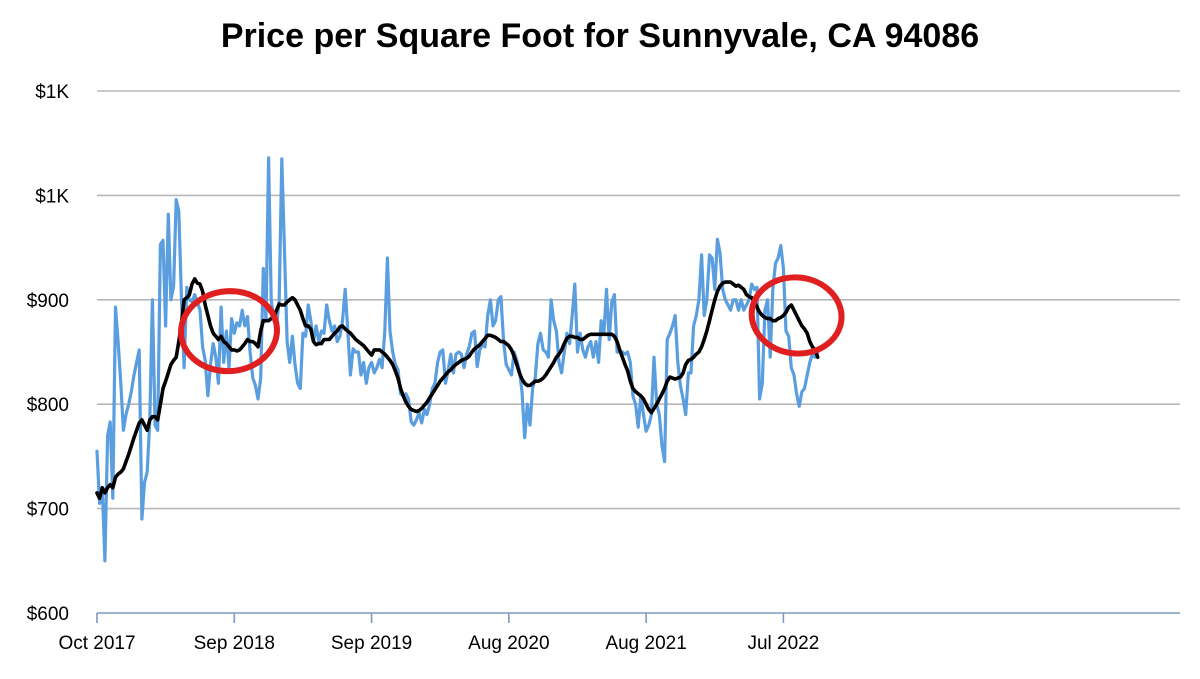 This screenshot has height=679, width=1200. What do you see at coordinates (783, 643) in the screenshot?
I see `x-tick-label: Jul 2022` at bounding box center [783, 643].